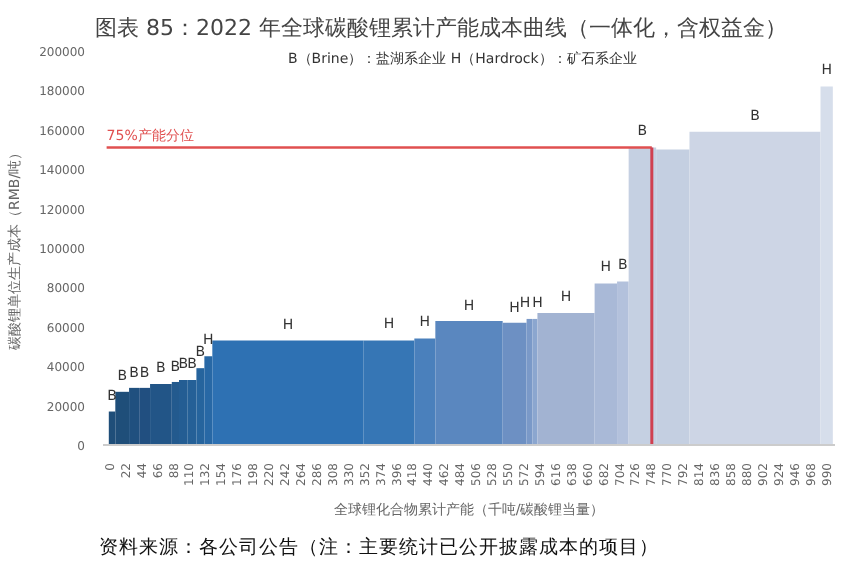 This screenshot has width=858, height=568. I want to click on text: 资料来源：各公司公告（注：主要统计已公开披露成本的项目）, so click(379, 547).